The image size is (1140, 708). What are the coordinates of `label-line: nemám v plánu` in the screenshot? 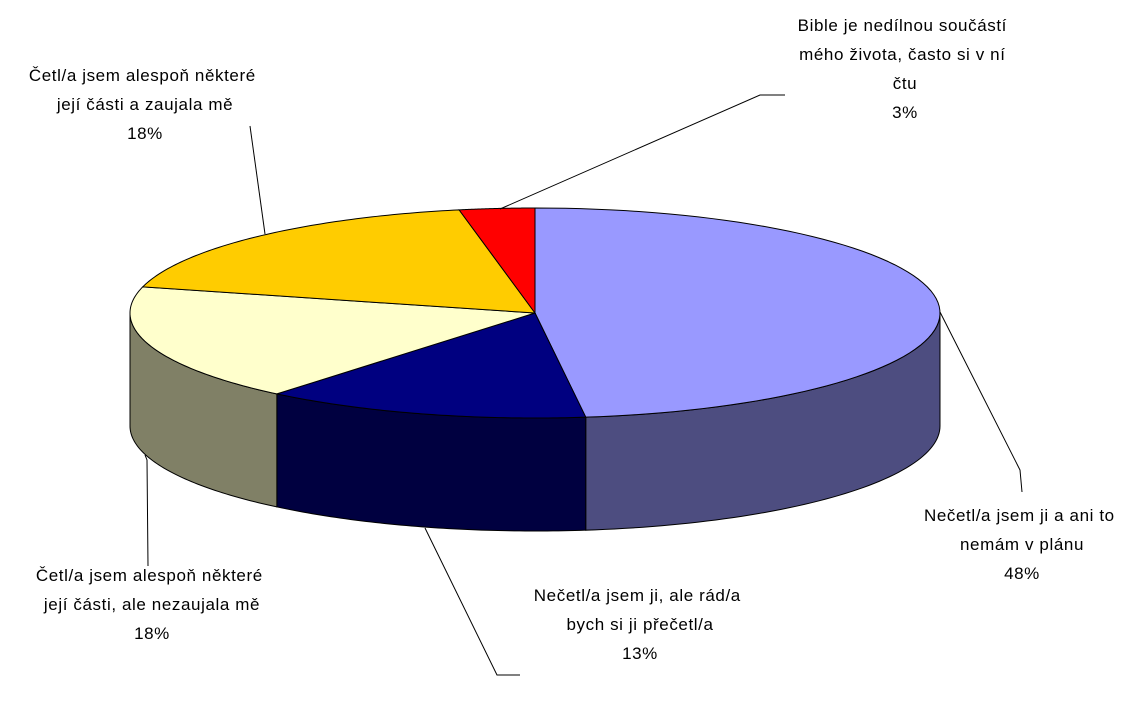 It's located at (1022, 544).